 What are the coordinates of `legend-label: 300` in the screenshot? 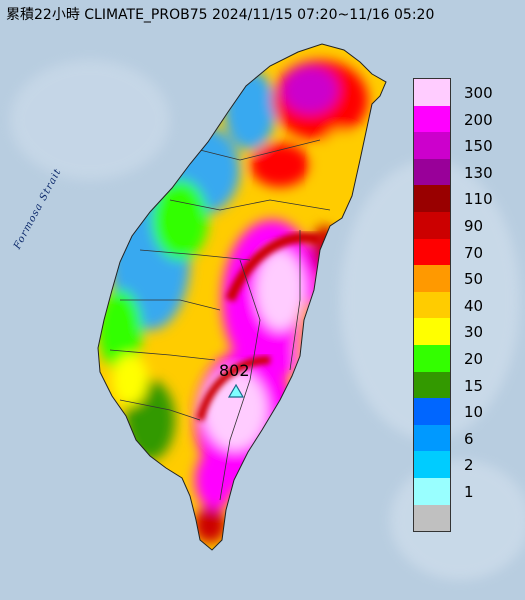 It's located at (478, 93).